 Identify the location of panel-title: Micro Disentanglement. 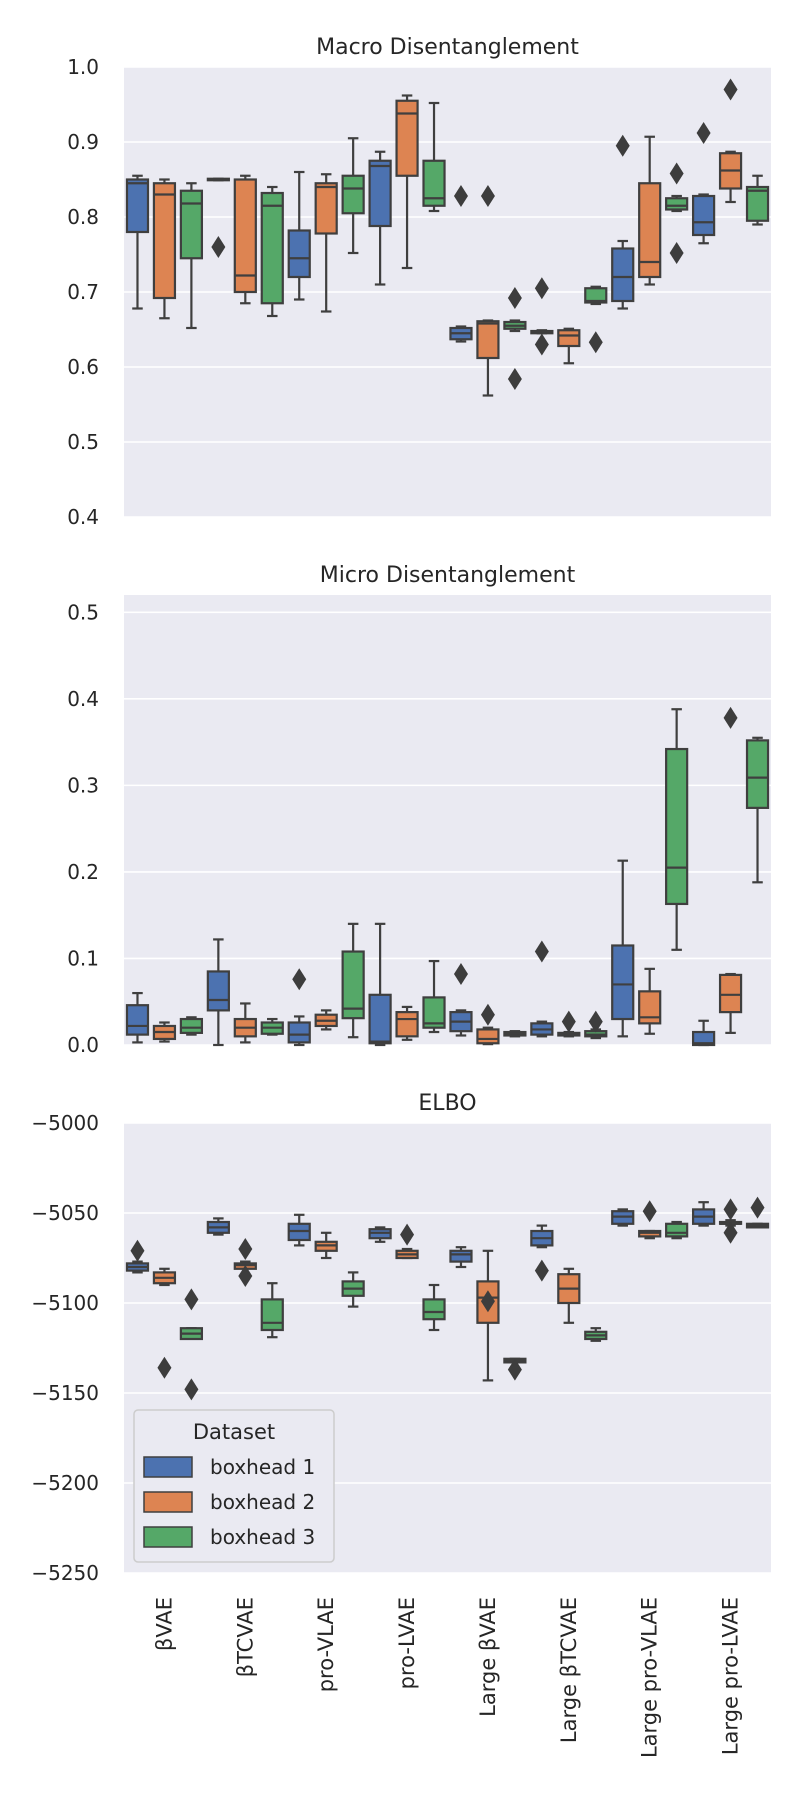
(448, 575).